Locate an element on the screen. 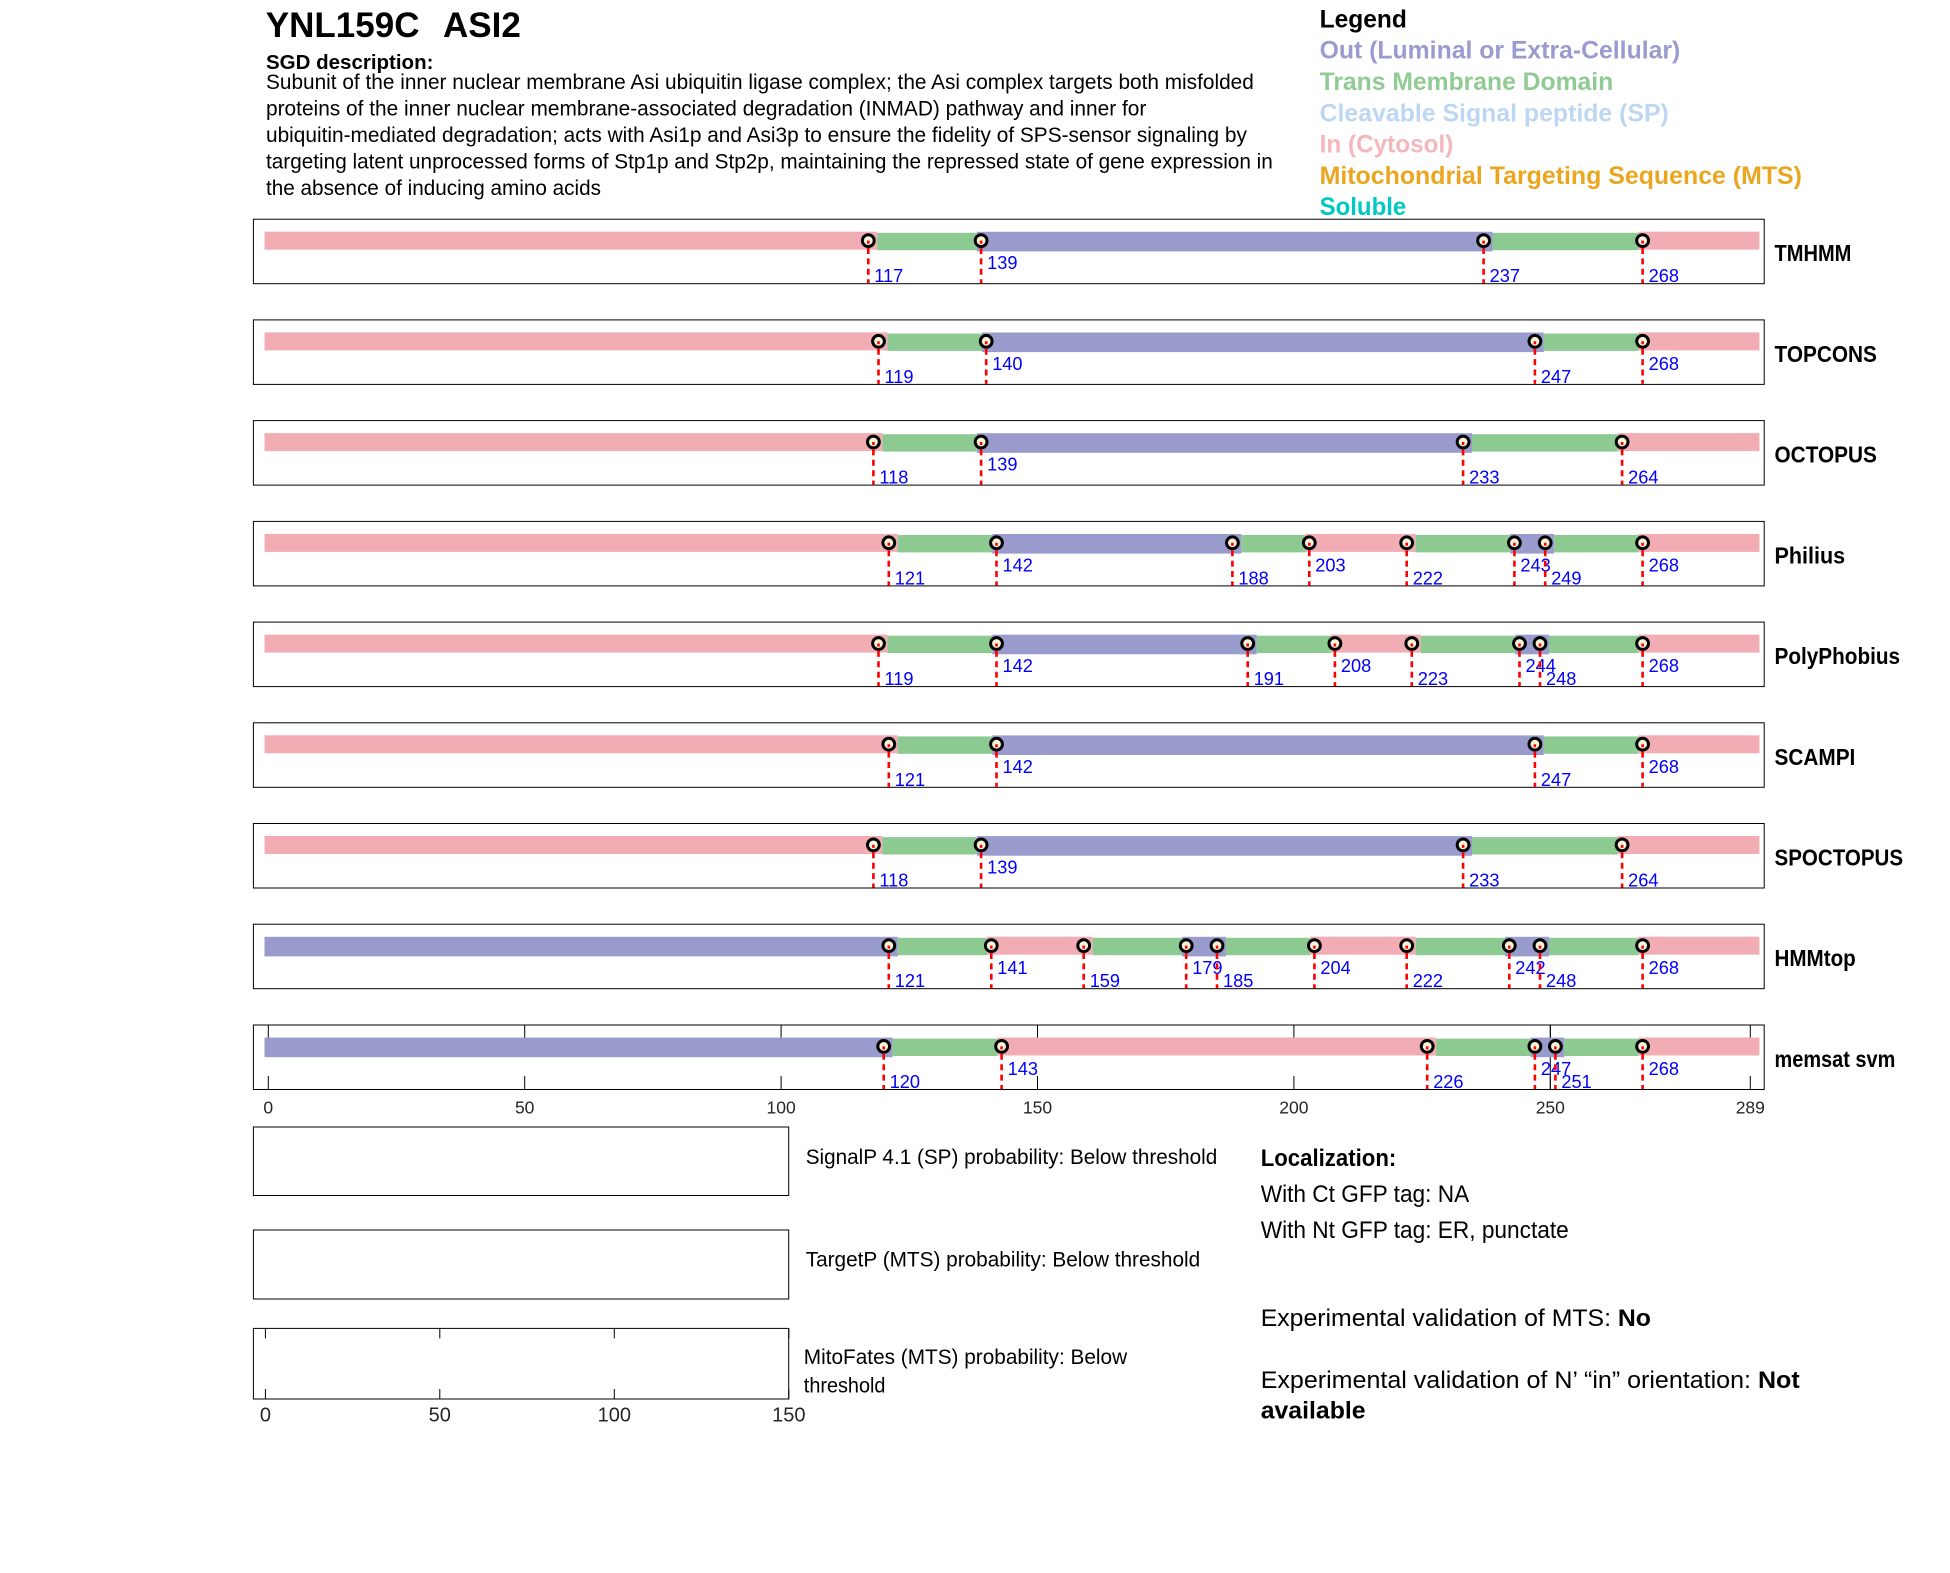 This screenshot has height=1573, width=1950. svg-text:the absence of inducing amino: the absence of inducing amino acids is located at coordinates (433, 188).